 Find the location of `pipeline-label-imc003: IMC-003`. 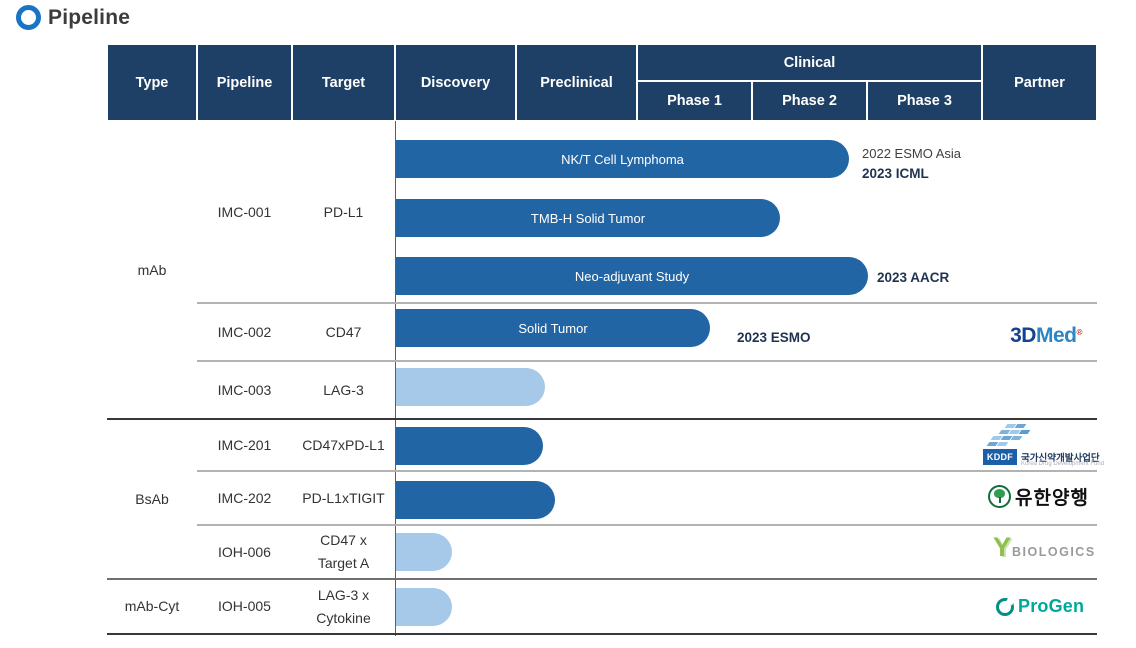

pipeline-label-imc003: IMC-003 is located at coordinates (244, 389).